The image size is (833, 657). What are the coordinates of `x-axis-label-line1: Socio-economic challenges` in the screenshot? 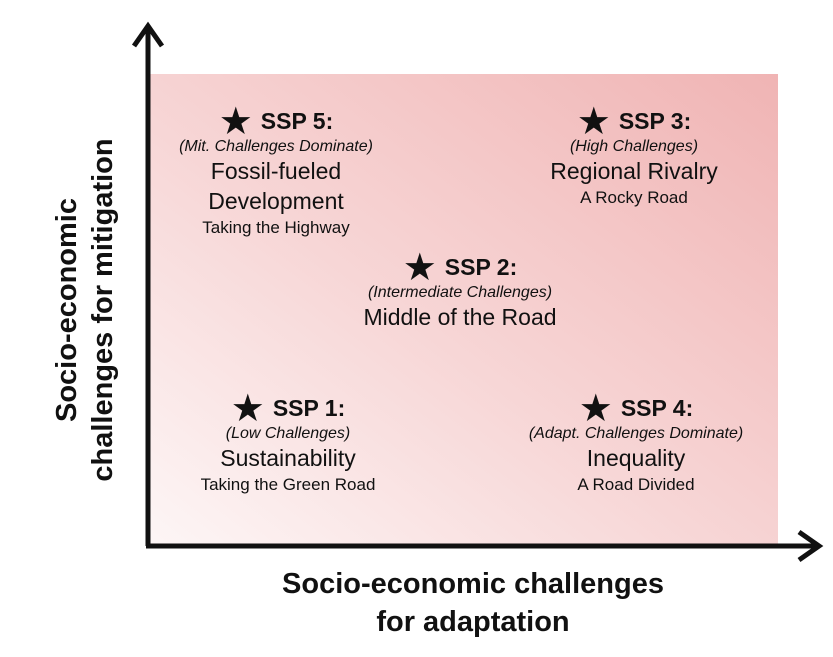 It's located at (473, 584).